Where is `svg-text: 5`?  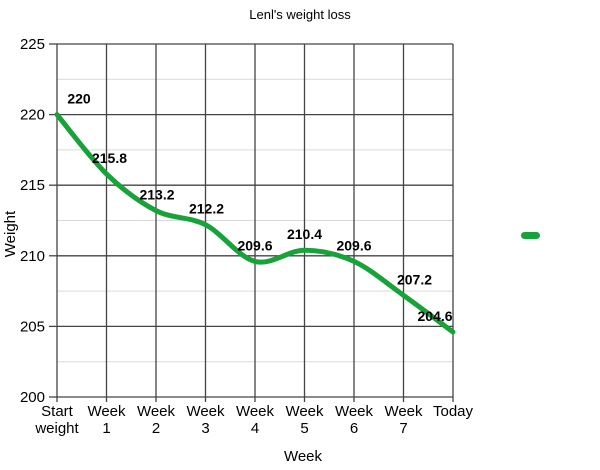 svg-text: 5 is located at coordinates (304, 428).